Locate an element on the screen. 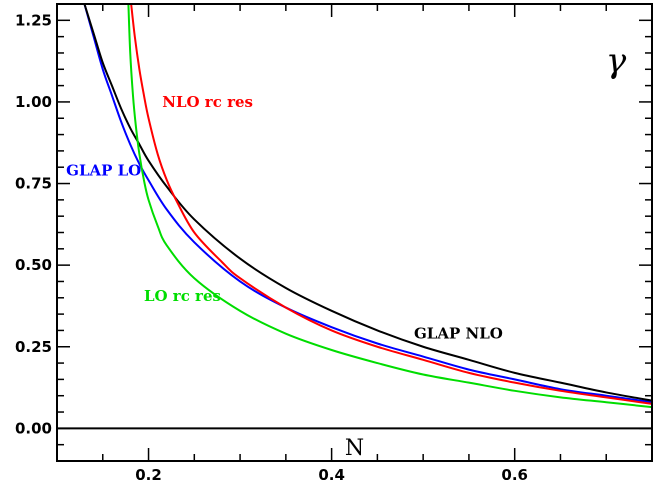  x-tick-label: 0.6 is located at coordinates (514, 475).